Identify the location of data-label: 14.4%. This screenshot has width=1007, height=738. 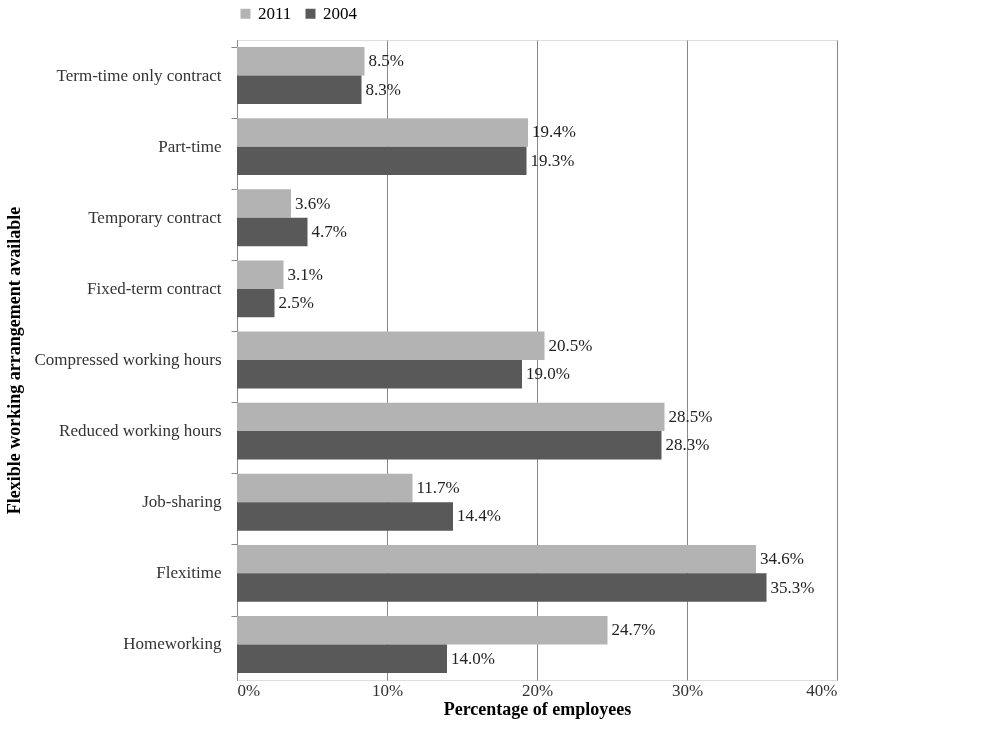
(479, 516).